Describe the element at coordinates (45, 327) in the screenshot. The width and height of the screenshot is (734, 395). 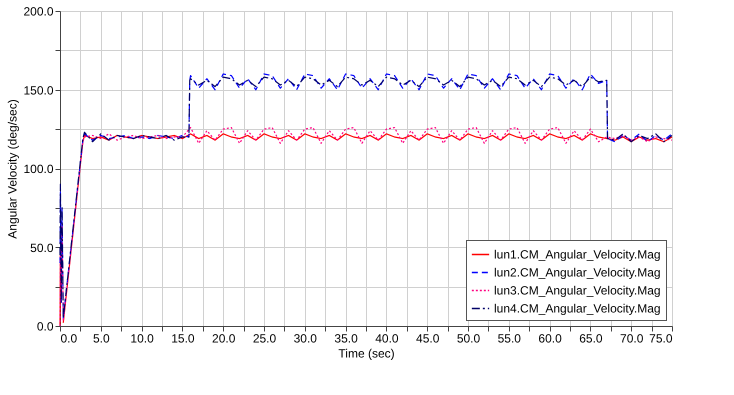
I see `y-tick-label: 0.0` at that location.